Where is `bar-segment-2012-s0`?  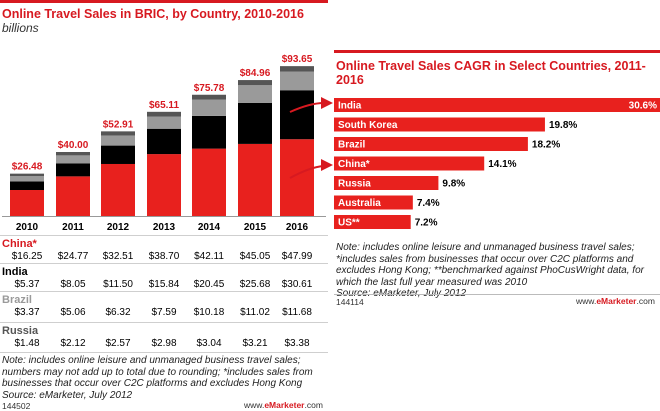
bar-segment-2012-s0 is located at coordinates (118, 189).